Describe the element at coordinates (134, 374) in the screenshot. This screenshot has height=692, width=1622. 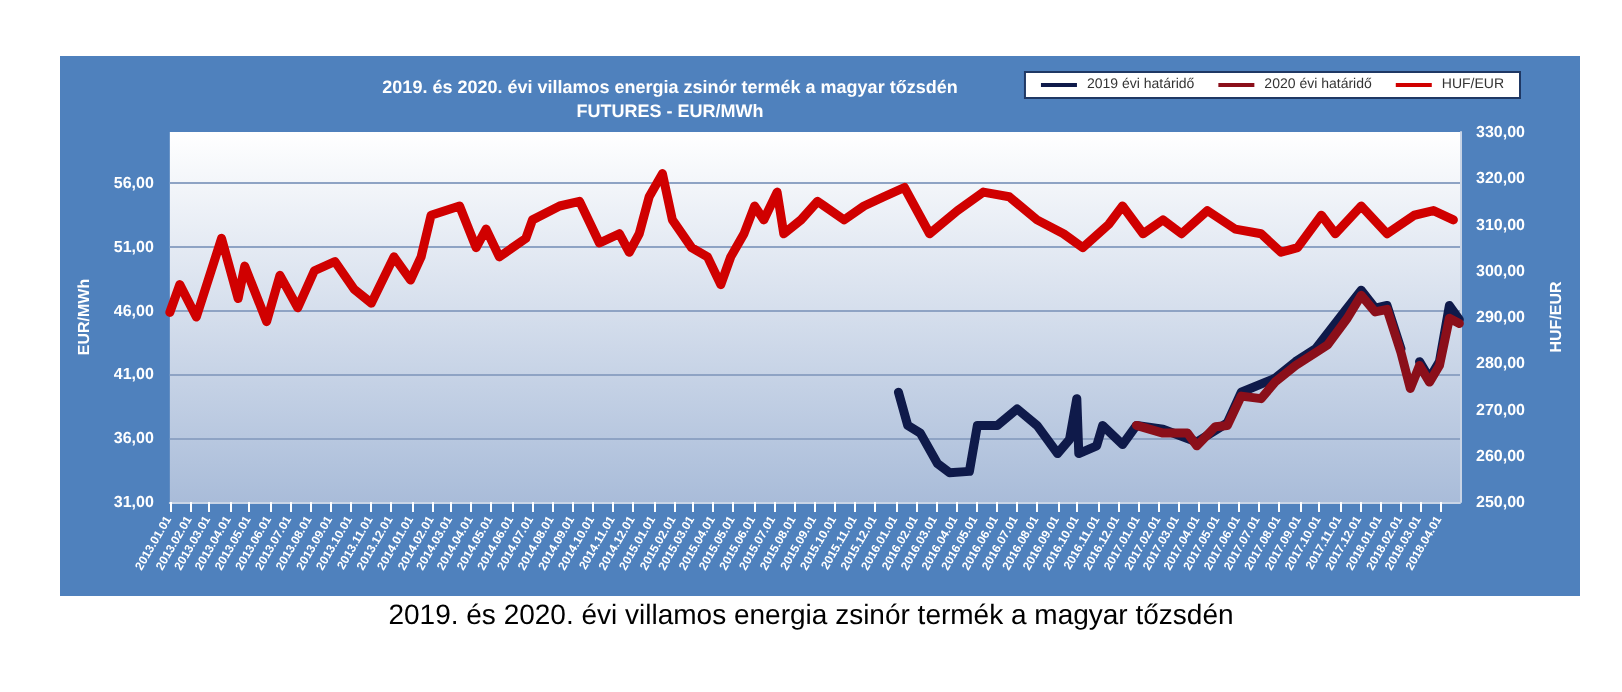
I see `y-tick-label: 41,00` at that location.